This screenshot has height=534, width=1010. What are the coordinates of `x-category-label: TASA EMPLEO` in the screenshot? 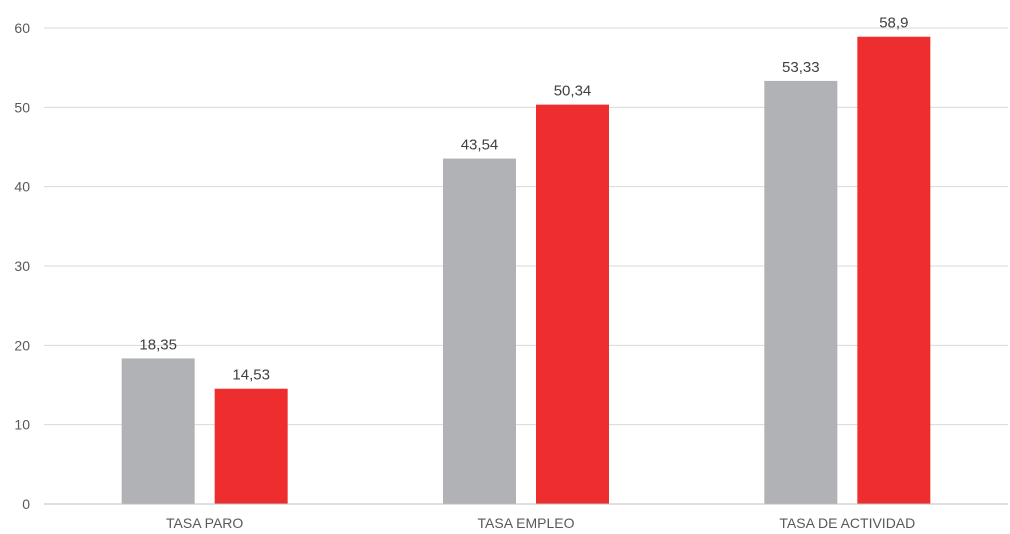 It's located at (526, 523).